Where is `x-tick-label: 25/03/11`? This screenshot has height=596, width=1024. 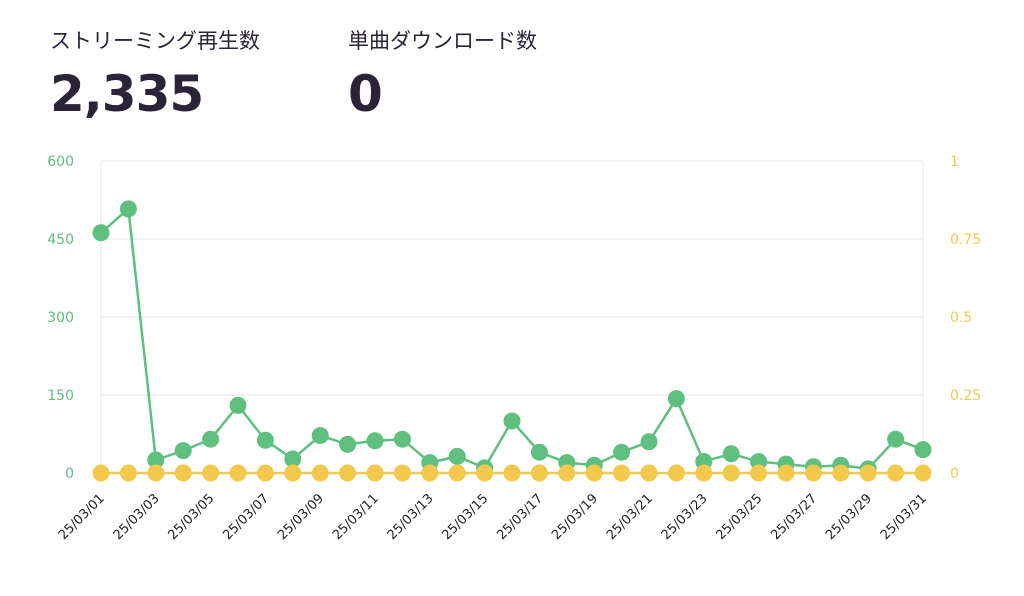 x-tick-label: 25/03/11 is located at coordinates (356, 517).